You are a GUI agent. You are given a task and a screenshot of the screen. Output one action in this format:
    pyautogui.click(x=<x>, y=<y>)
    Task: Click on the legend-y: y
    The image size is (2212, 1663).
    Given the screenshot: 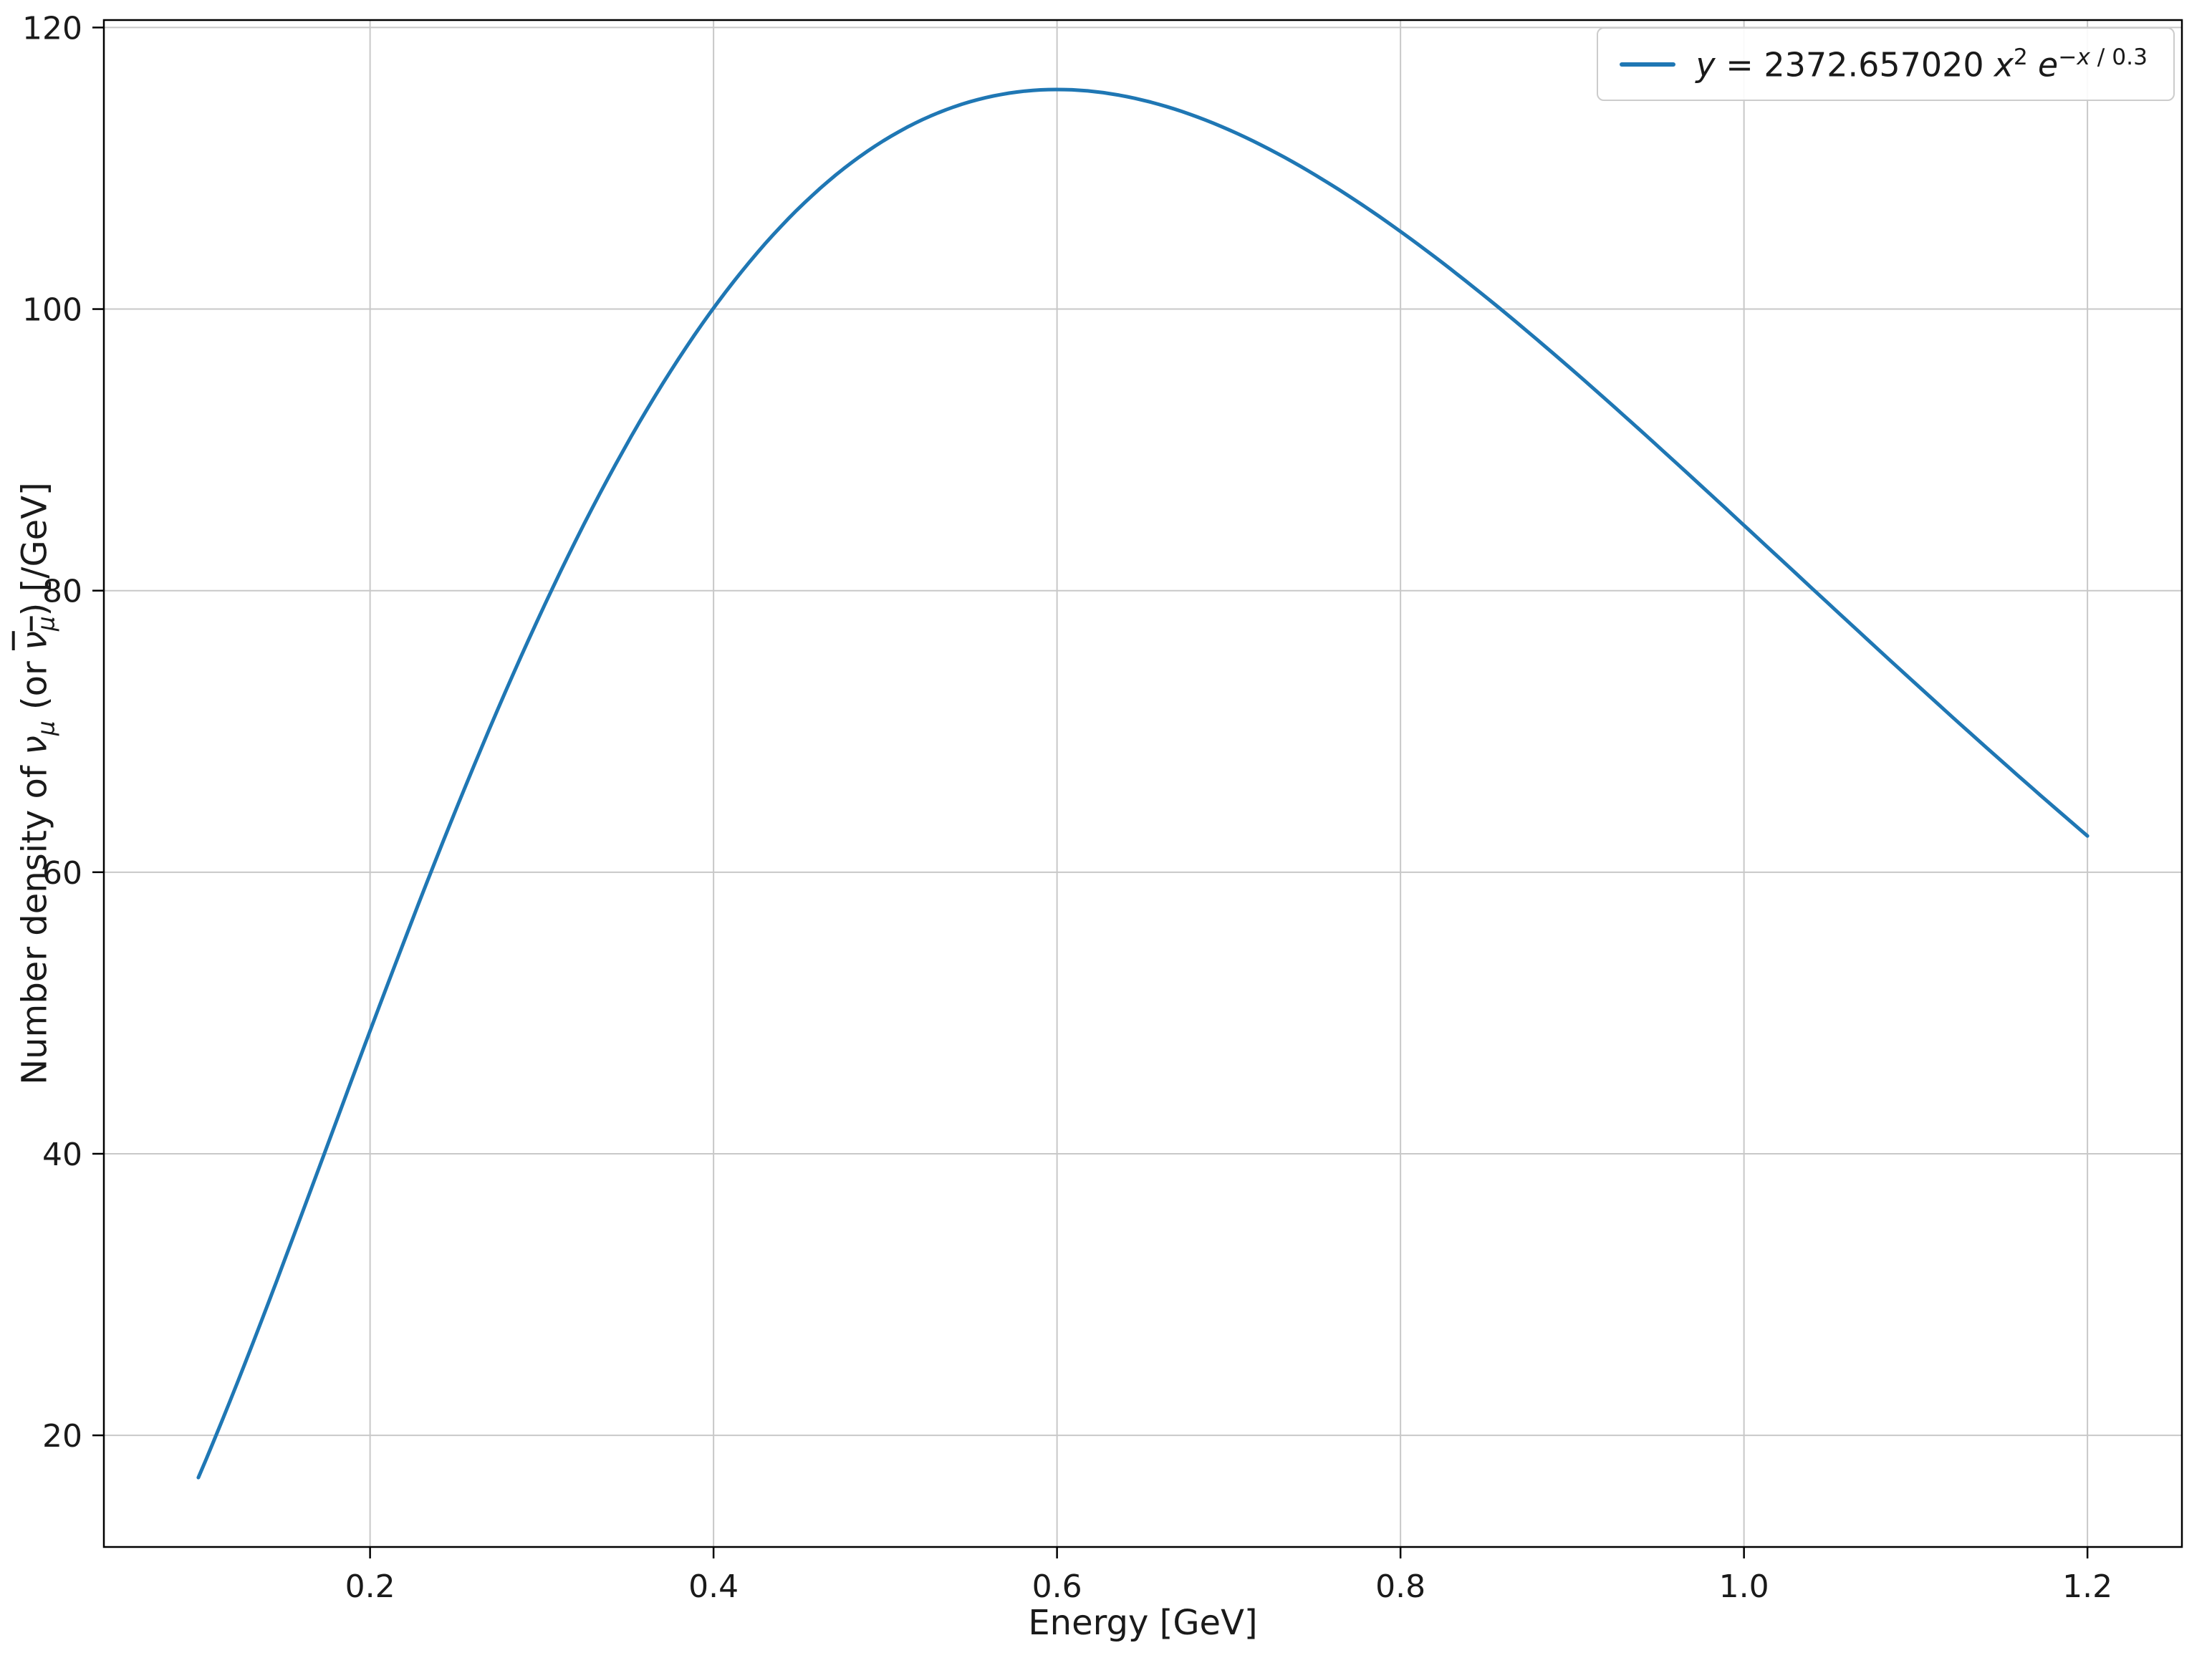 What is the action you would take?
    pyautogui.click(x=1706, y=65)
    